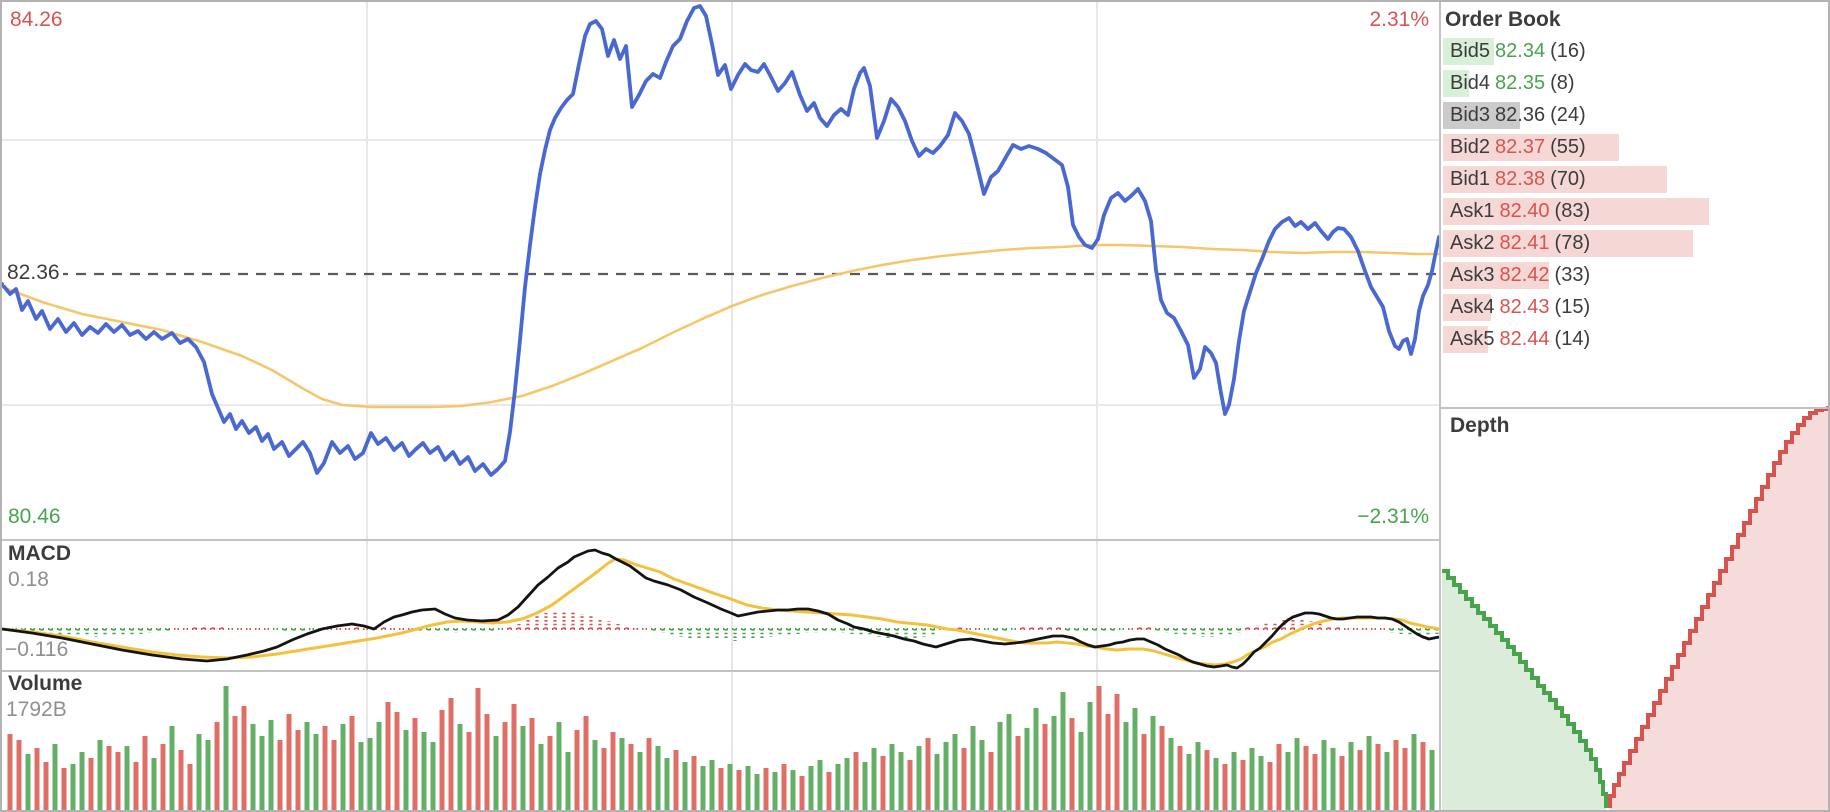 The width and height of the screenshot is (1830, 812). Describe the element at coordinates (1633, 408) in the screenshot. I see `orderbook-depth-divider` at that location.